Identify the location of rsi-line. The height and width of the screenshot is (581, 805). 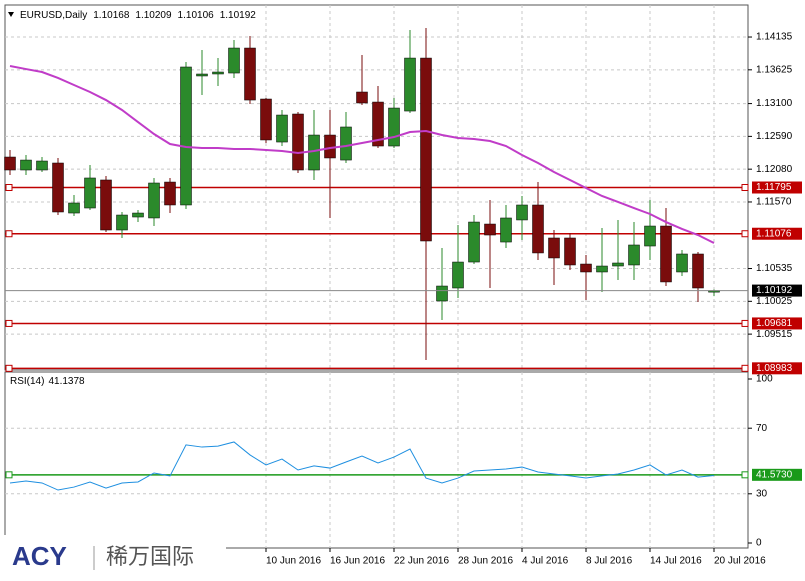
(362, 466).